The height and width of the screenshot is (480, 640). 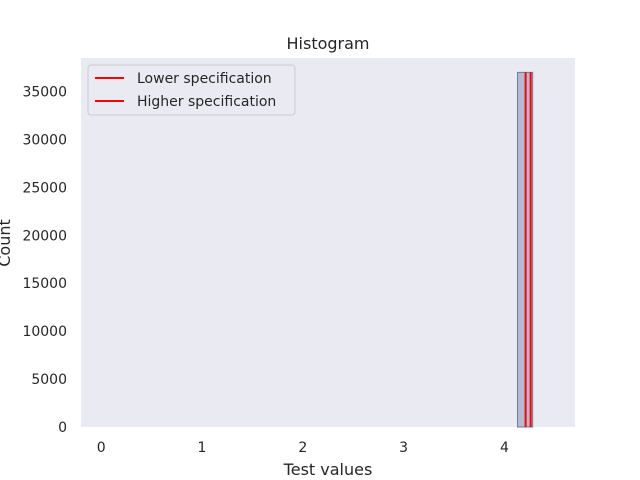 What do you see at coordinates (206, 102) in the screenshot?
I see `legend-label-higher-spec: Higher specification` at bounding box center [206, 102].